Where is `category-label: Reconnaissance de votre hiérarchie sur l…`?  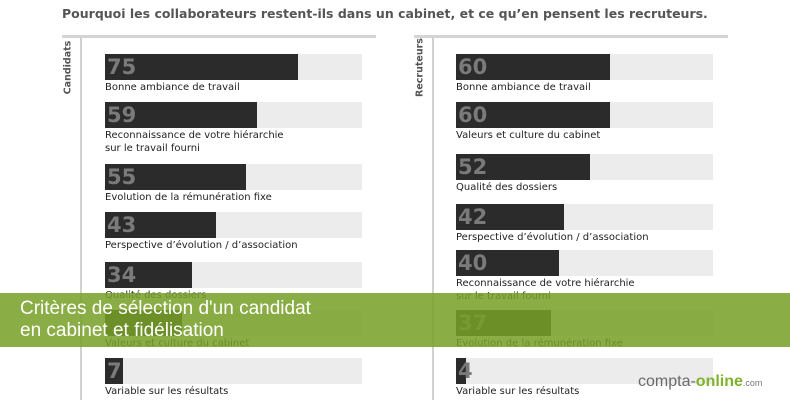 category-label: Reconnaissance de votre hiérarchie sur l… is located at coordinates (194, 142).